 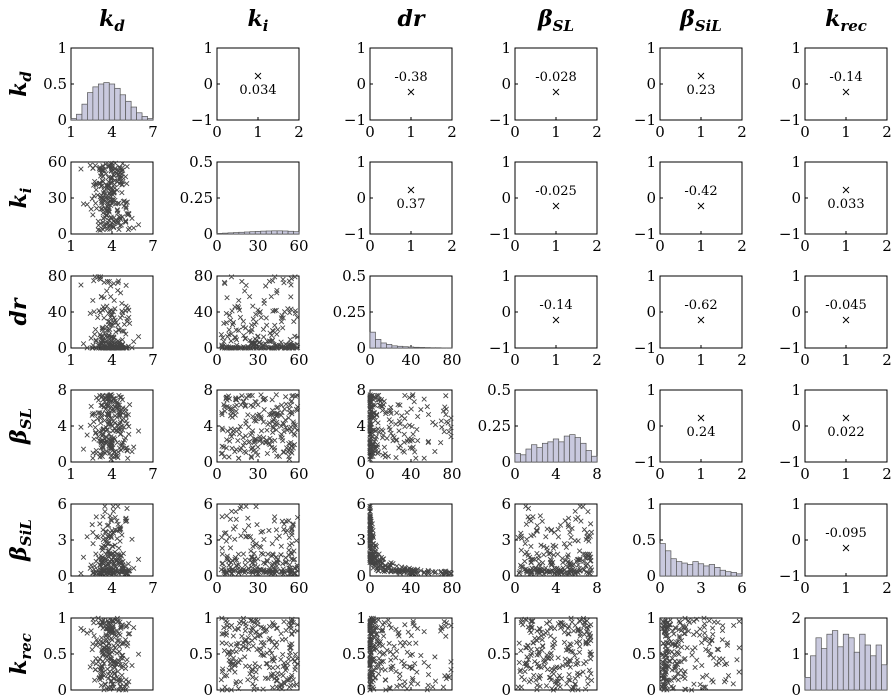 I want to click on x-tick-label-5-0-0: 1, so click(x=71, y=694).